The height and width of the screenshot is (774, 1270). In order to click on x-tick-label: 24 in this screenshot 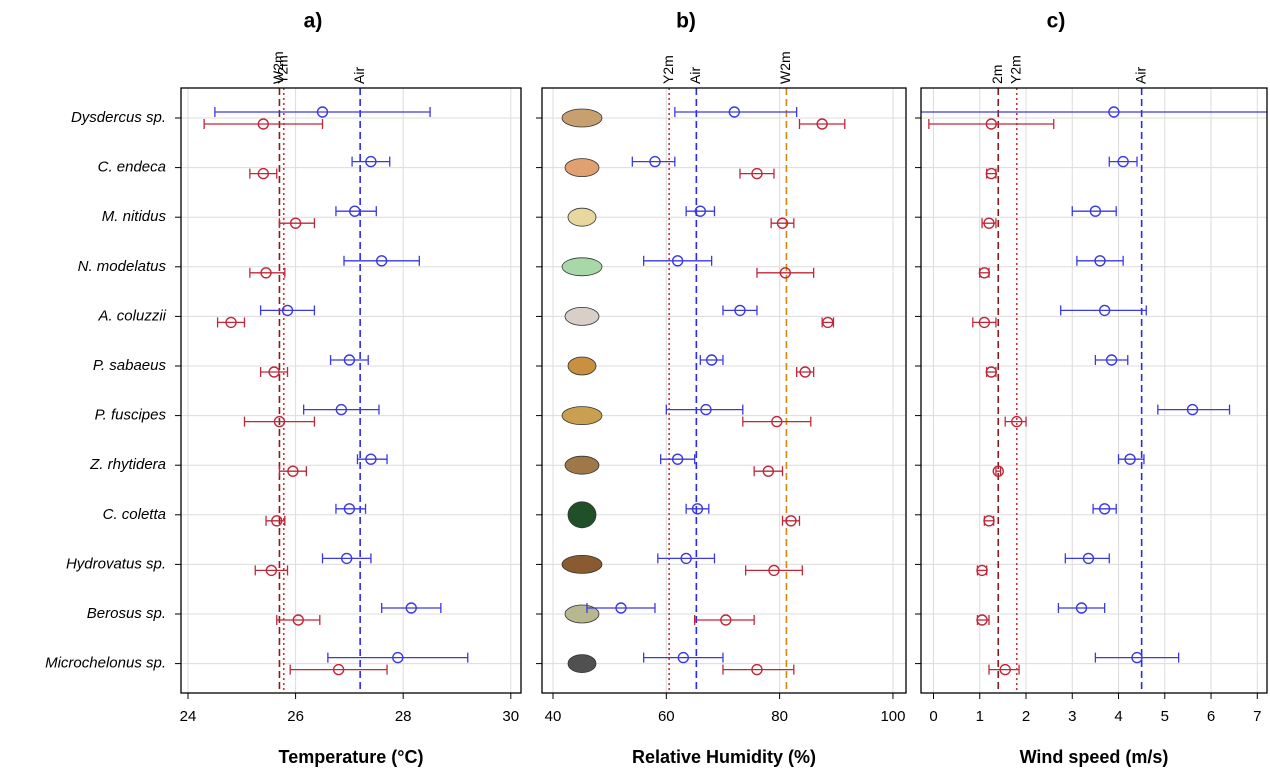, I will do `click(188, 716)`.